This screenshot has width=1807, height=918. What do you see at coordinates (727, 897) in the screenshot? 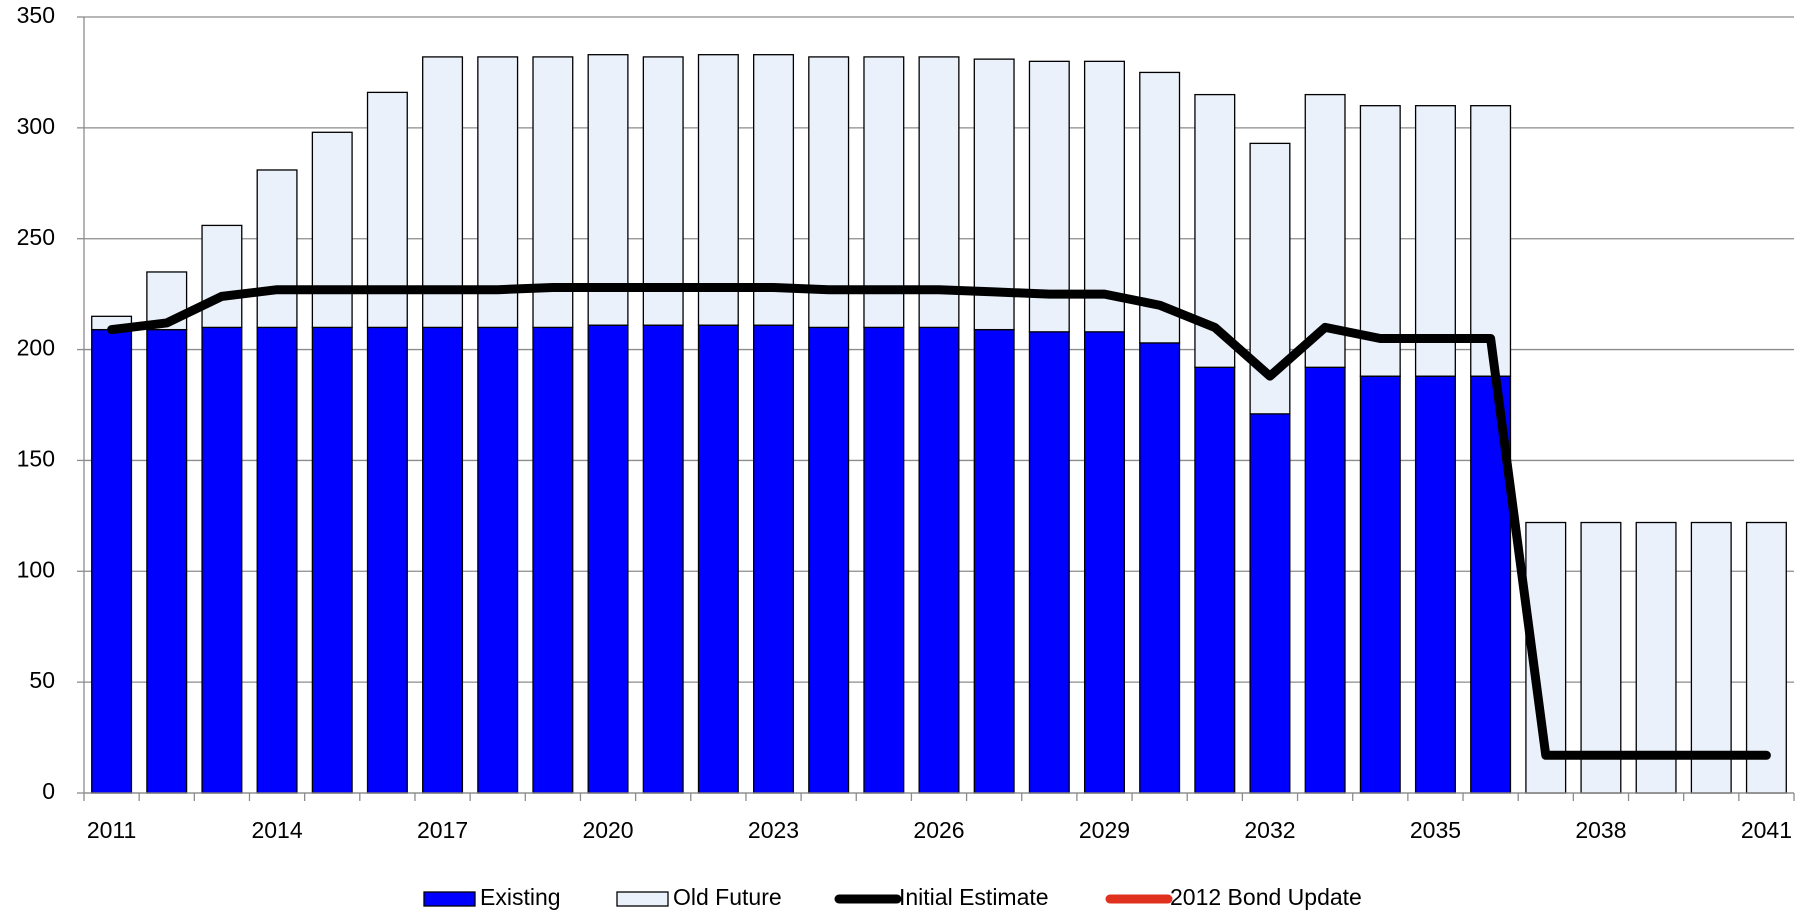
I see `legend-label: Old Future` at bounding box center [727, 897].